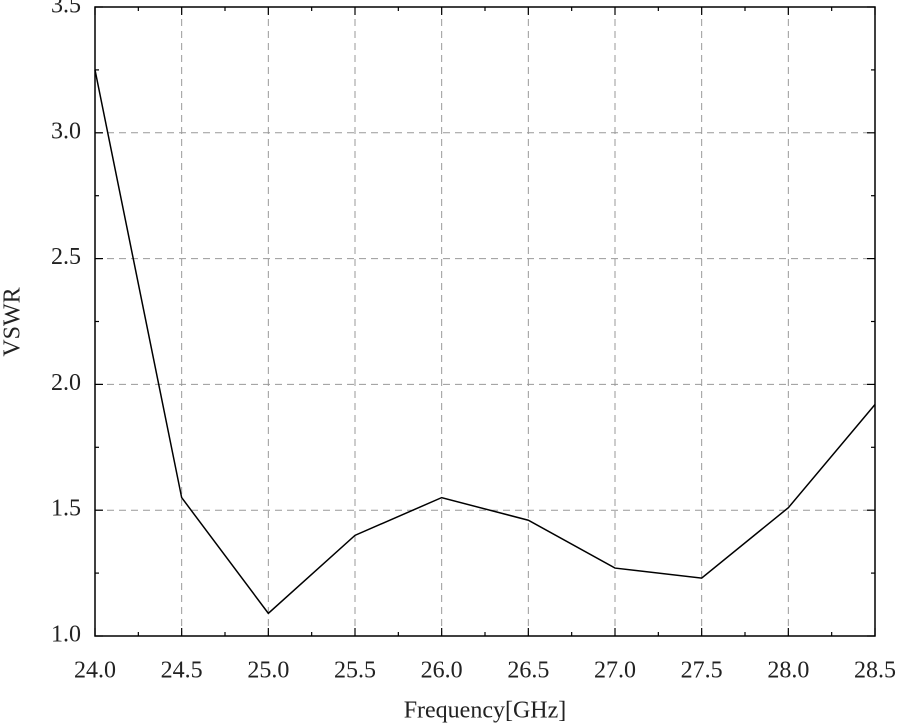  Describe the element at coordinates (485, 711) in the screenshot. I see `x-axis-label: Frequency[GHz]` at that location.